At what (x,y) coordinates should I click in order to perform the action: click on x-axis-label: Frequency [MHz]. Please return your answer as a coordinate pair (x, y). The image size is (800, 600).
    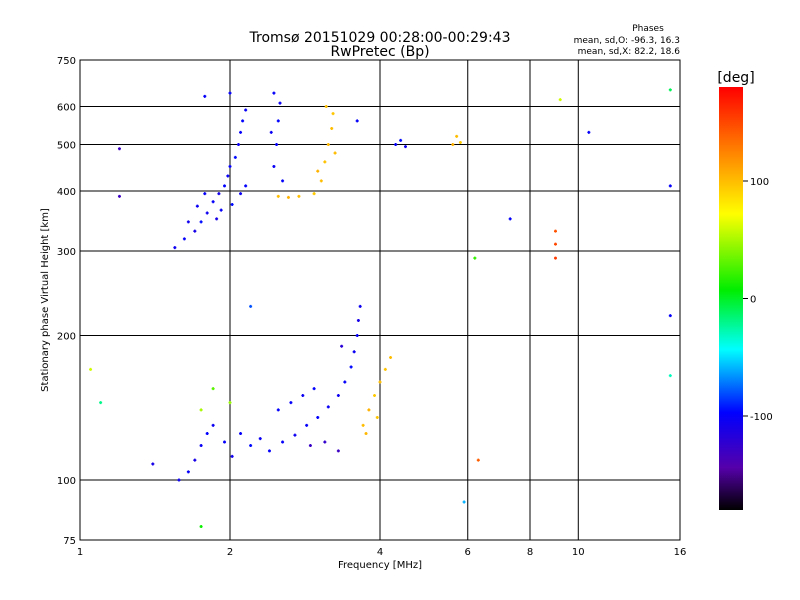
    Looking at the image, I should click on (380, 565).